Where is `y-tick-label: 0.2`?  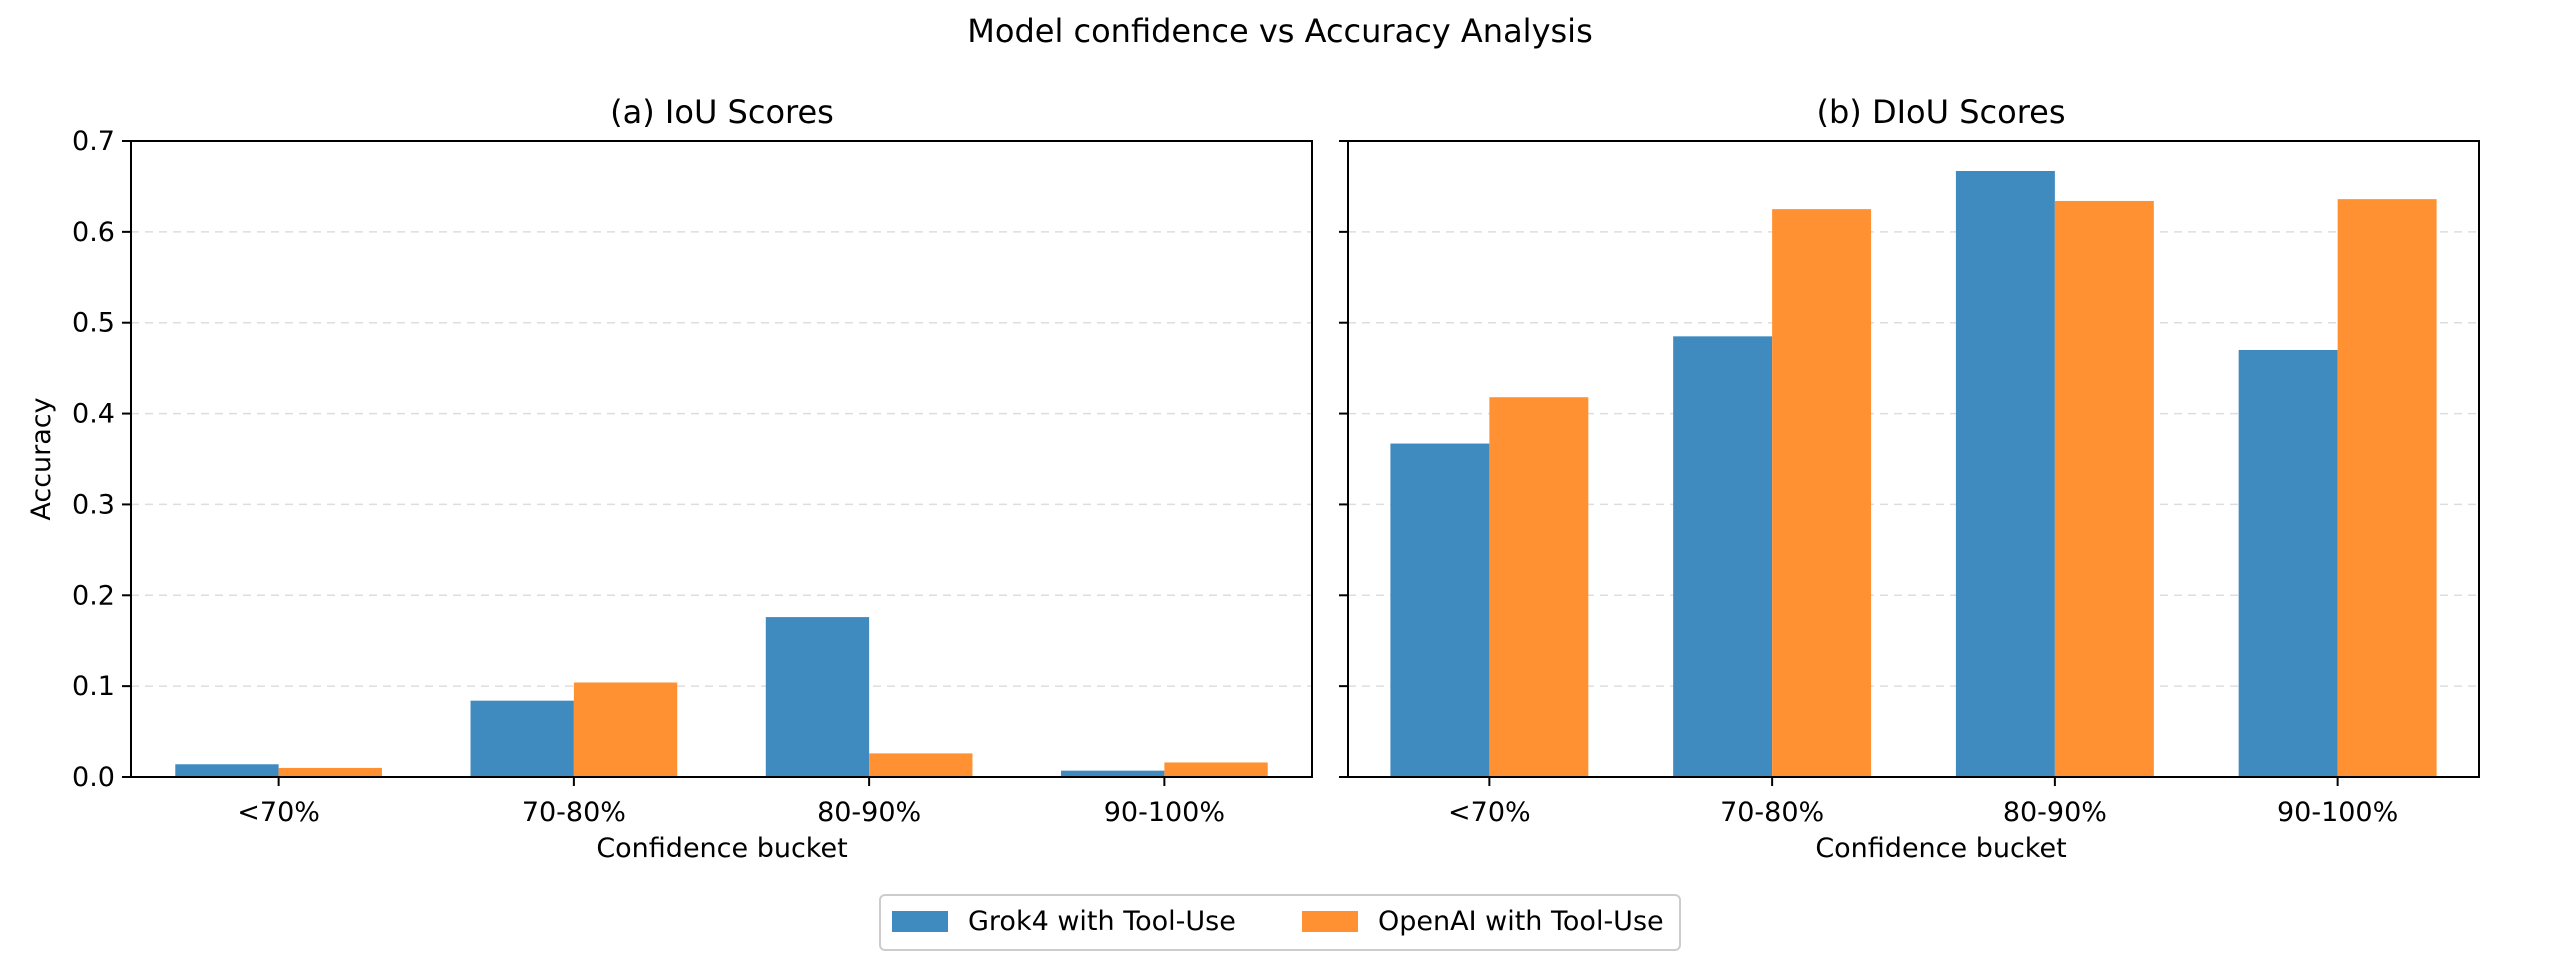
y-tick-label: 0.2 is located at coordinates (93, 595).